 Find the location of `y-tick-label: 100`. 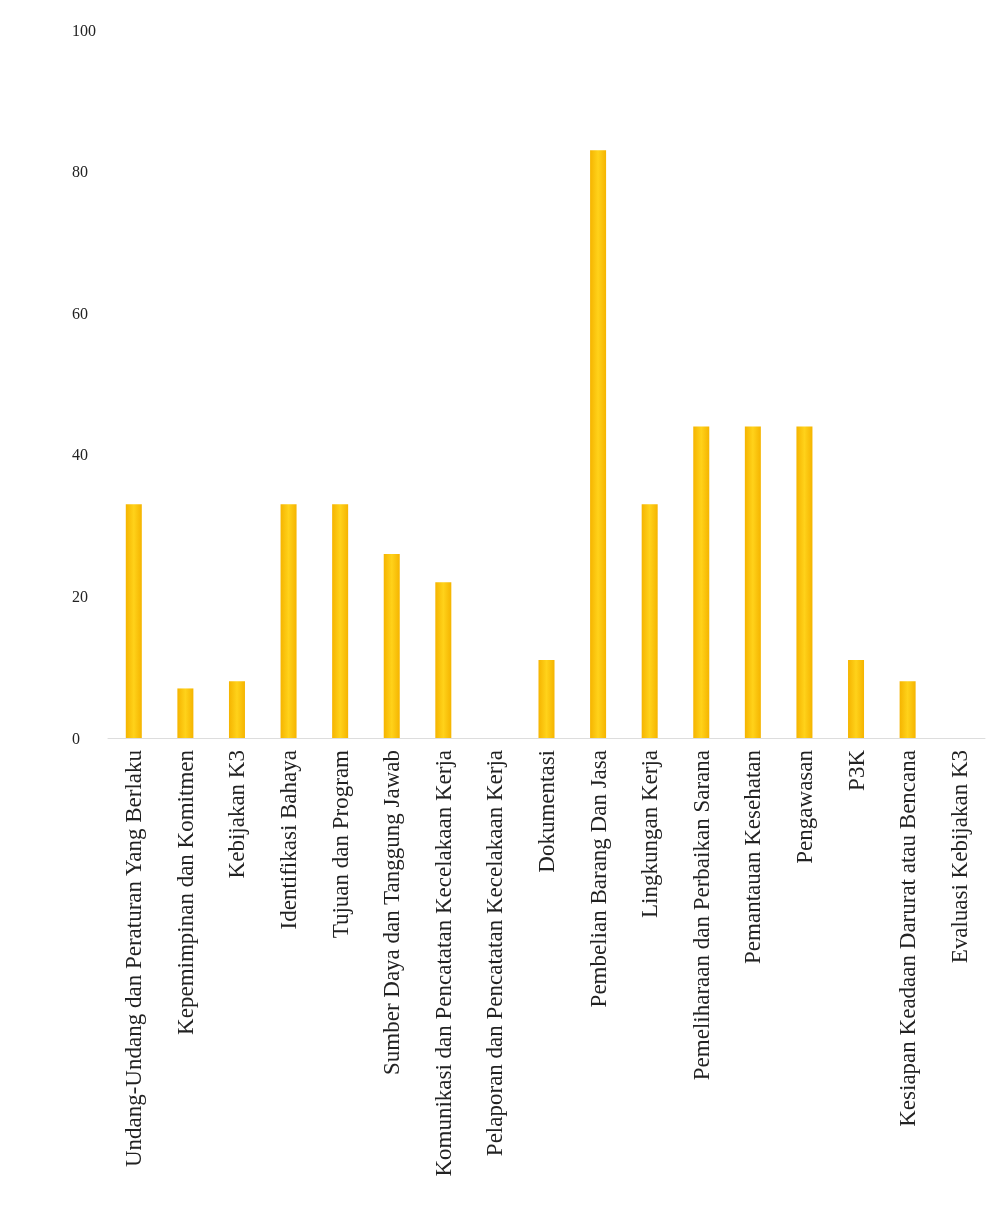

y-tick-label: 100 is located at coordinates (84, 30).